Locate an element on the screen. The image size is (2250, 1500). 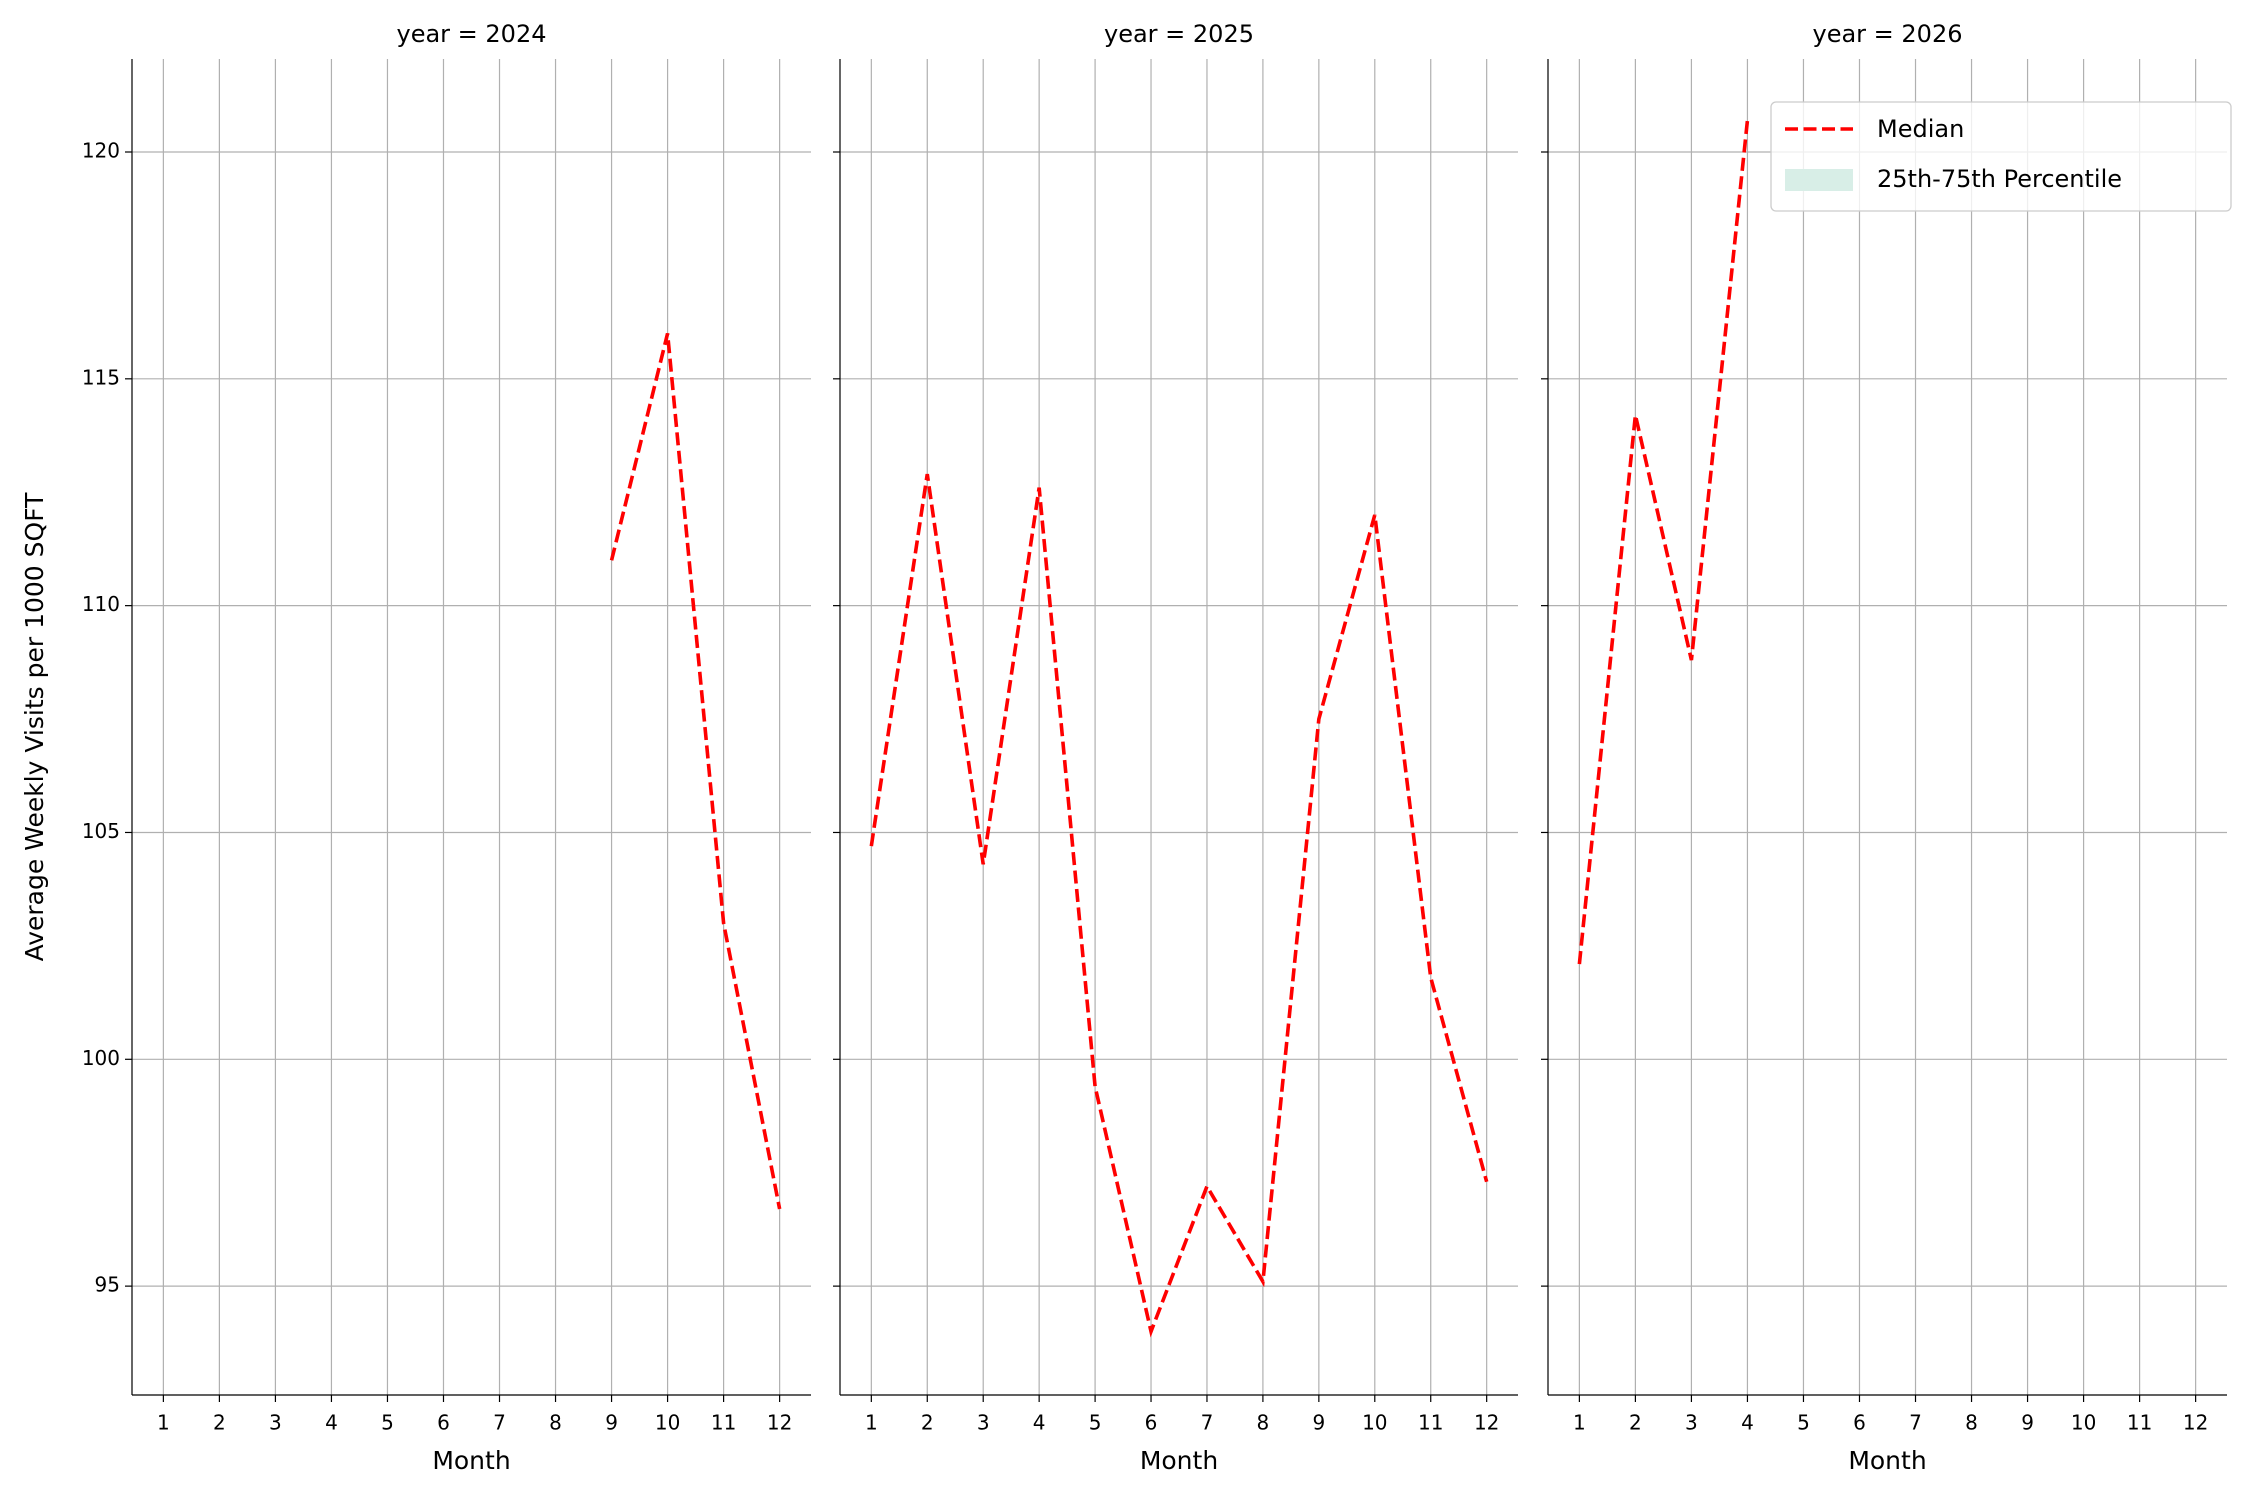
panel-title: year = 2025 is located at coordinates (1179, 34).